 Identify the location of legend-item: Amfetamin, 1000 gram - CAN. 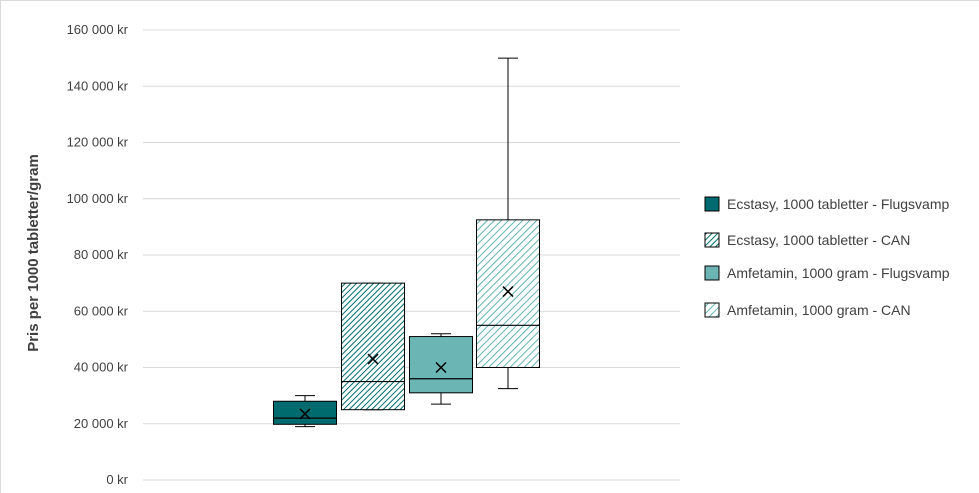
(807, 310).